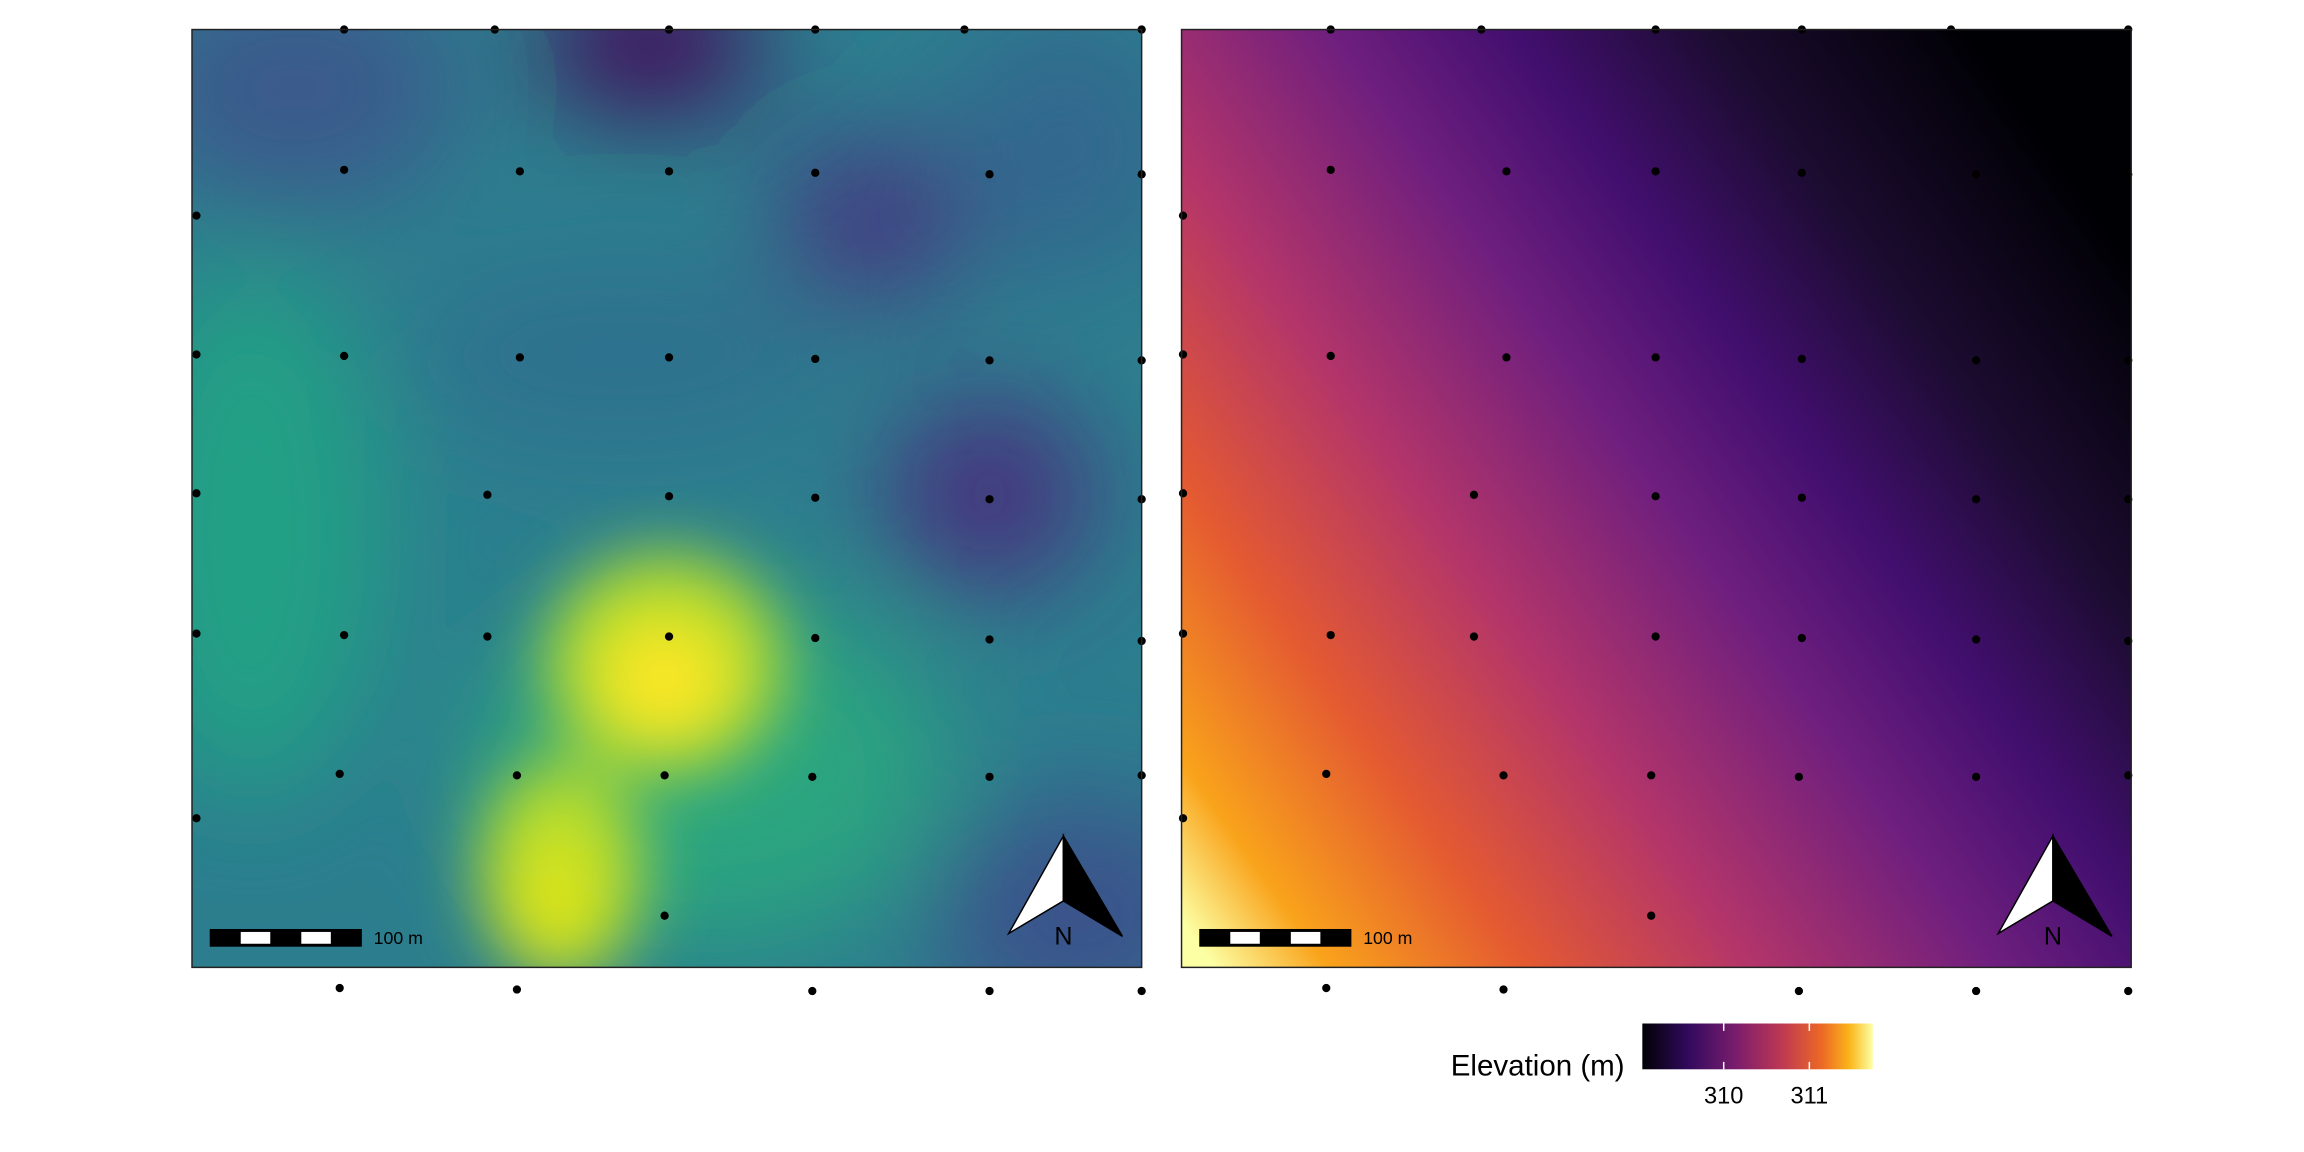 This screenshot has width=2304, height=1152. Describe the element at coordinates (1810, 1097) in the screenshot. I see `colorbar-tick-label: 311` at that location.